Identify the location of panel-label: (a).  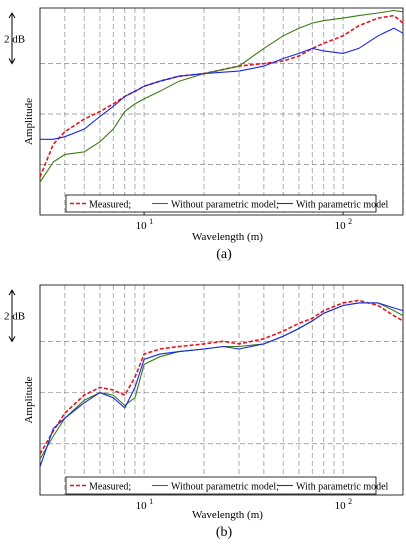
(224, 254).